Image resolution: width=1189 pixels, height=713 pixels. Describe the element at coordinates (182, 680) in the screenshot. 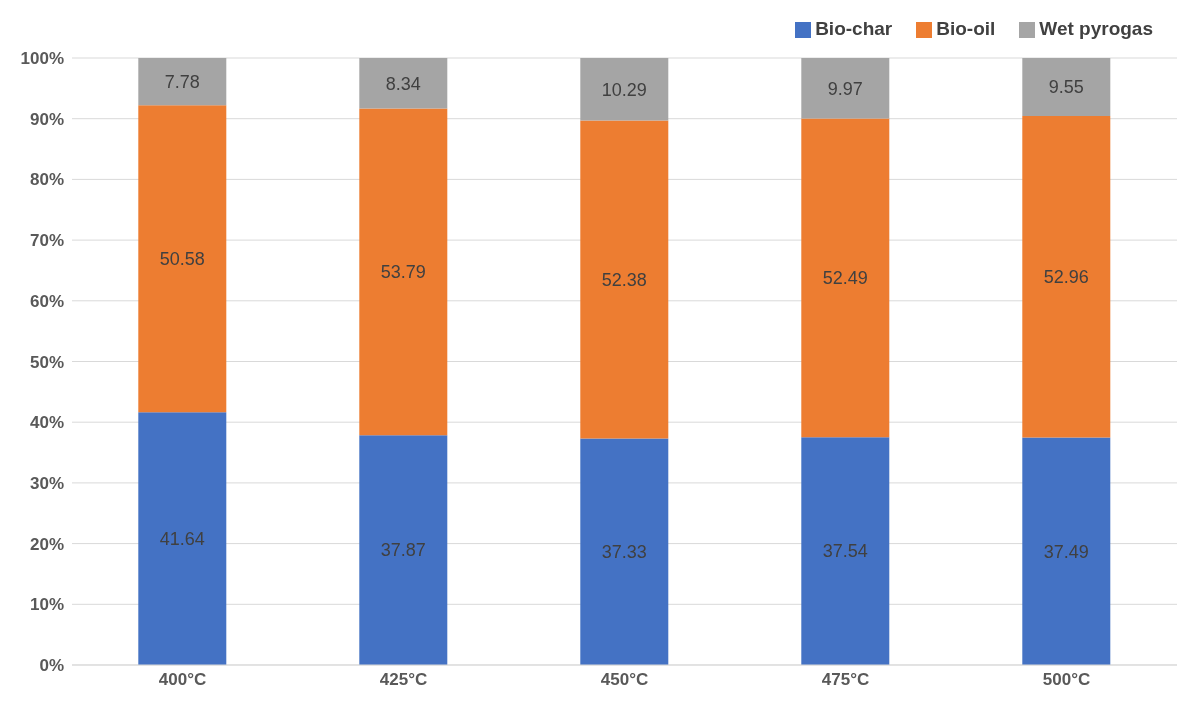

I see `x-tick-label: 400°C` at that location.